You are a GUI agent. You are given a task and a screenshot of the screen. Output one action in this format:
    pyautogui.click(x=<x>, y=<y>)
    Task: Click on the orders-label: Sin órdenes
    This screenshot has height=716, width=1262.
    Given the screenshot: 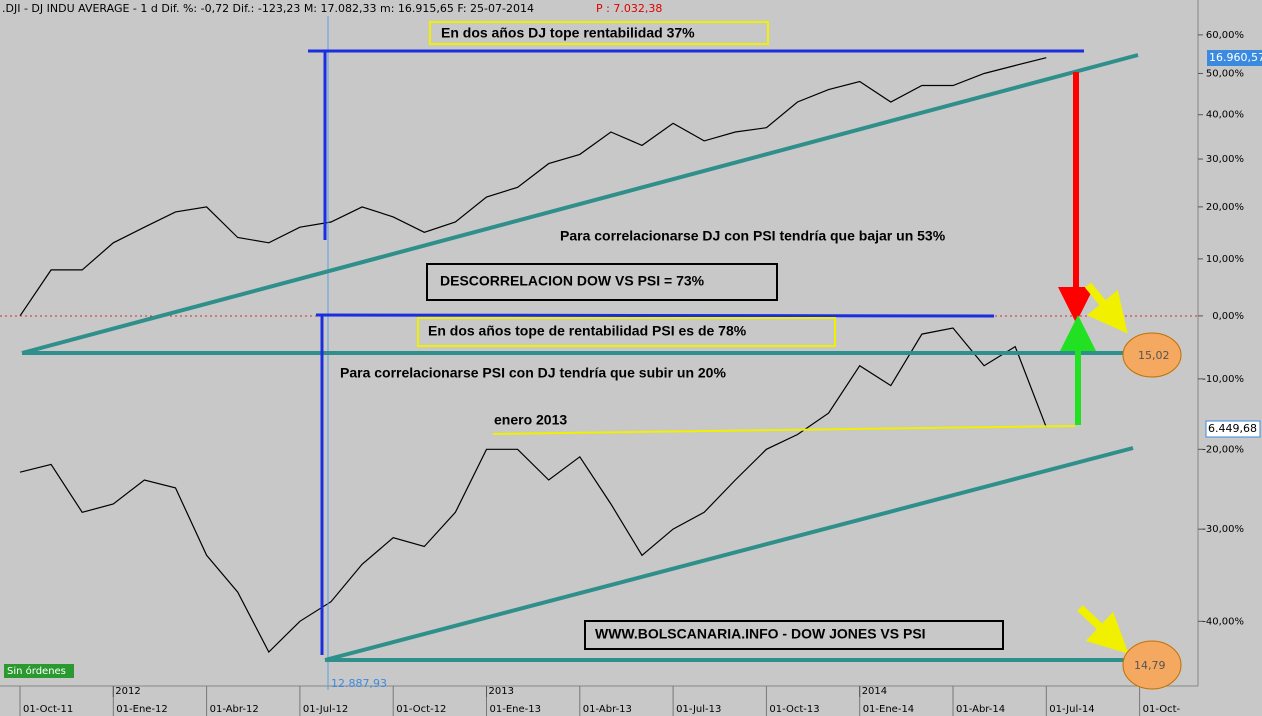 What is the action you would take?
    pyautogui.click(x=36, y=671)
    